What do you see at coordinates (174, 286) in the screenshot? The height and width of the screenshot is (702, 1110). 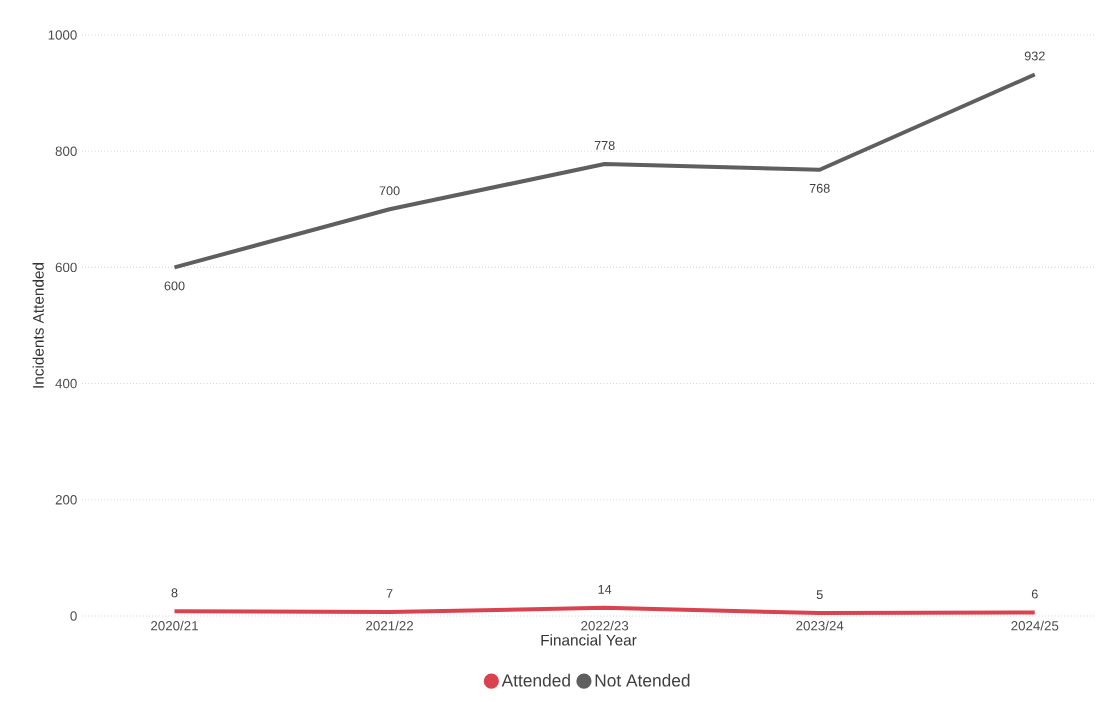 I see `data-label: 600` at bounding box center [174, 286].